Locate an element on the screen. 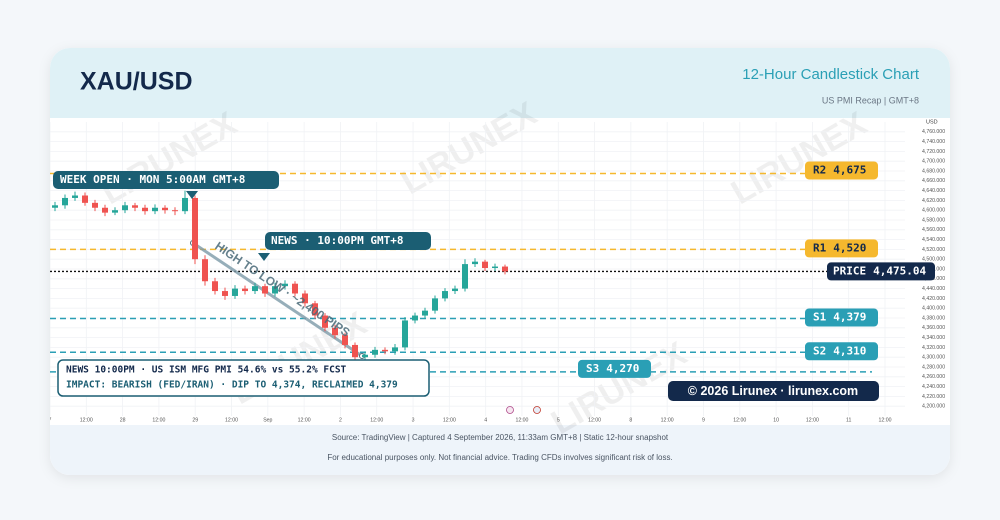 This screenshot has width=1000, height=520. level-value: 4,520 is located at coordinates (849, 247).